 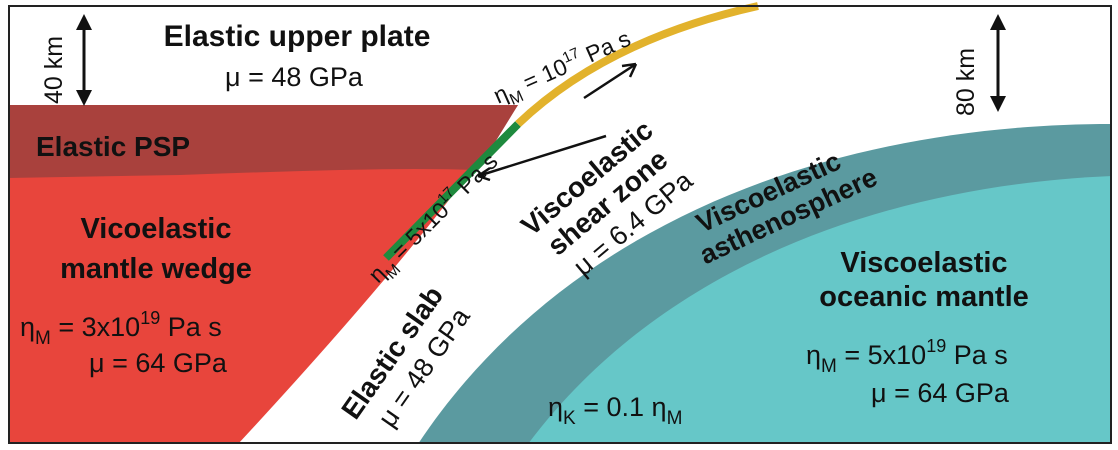 What do you see at coordinates (294, 77) in the screenshot?
I see `upper-plate-mu: μ = 48 GPa` at bounding box center [294, 77].